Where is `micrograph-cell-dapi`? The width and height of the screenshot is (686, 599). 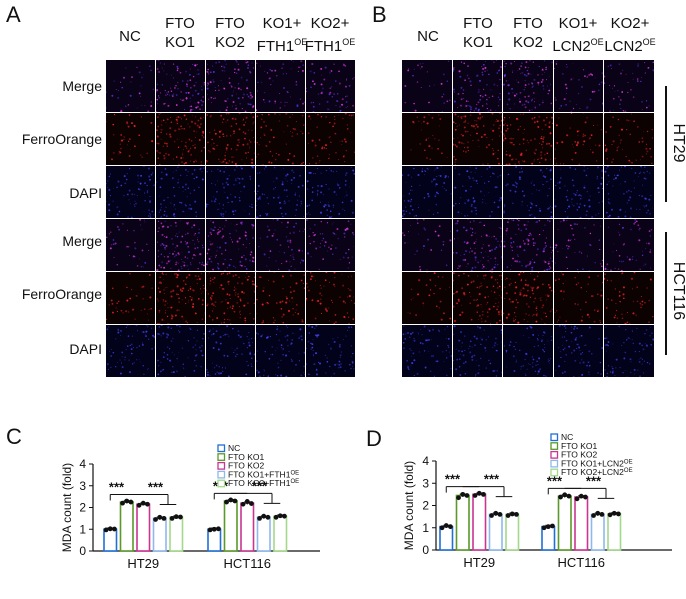
micrograph-cell-dapi is located at coordinates (427, 192).